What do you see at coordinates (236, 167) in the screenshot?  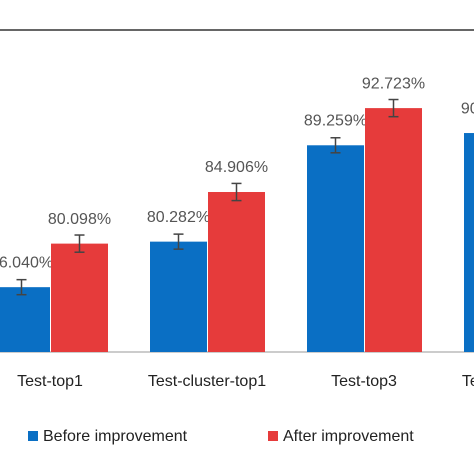 I see `data-label: 84.906%` at bounding box center [236, 167].